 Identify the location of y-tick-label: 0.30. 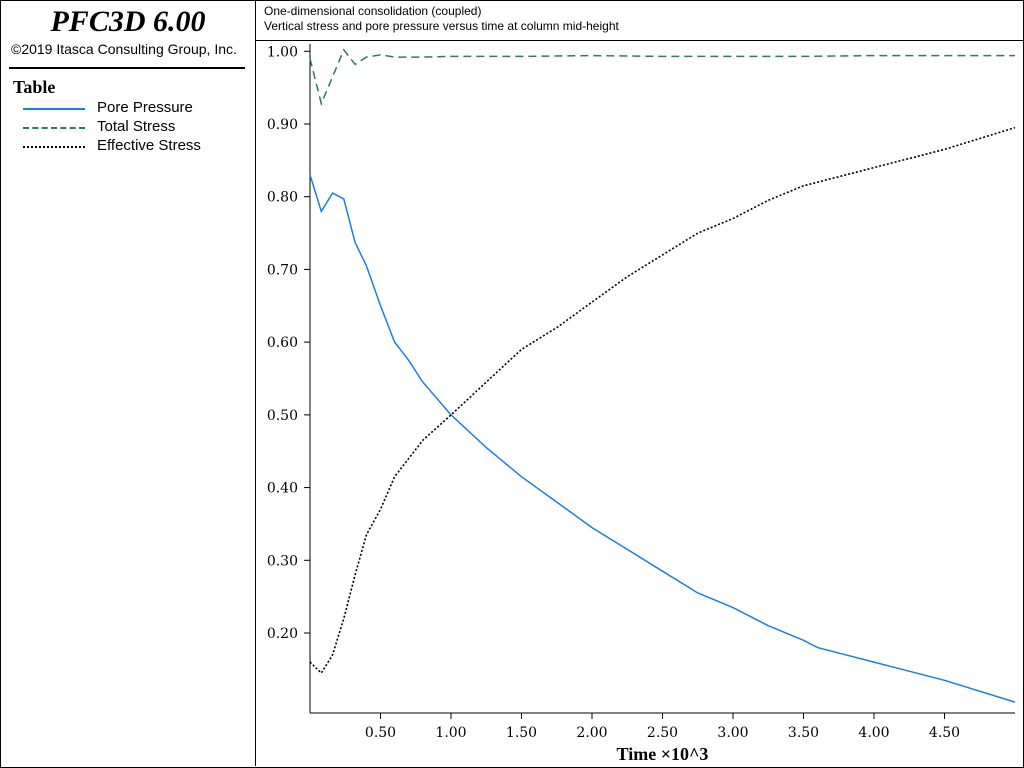
(282, 561).